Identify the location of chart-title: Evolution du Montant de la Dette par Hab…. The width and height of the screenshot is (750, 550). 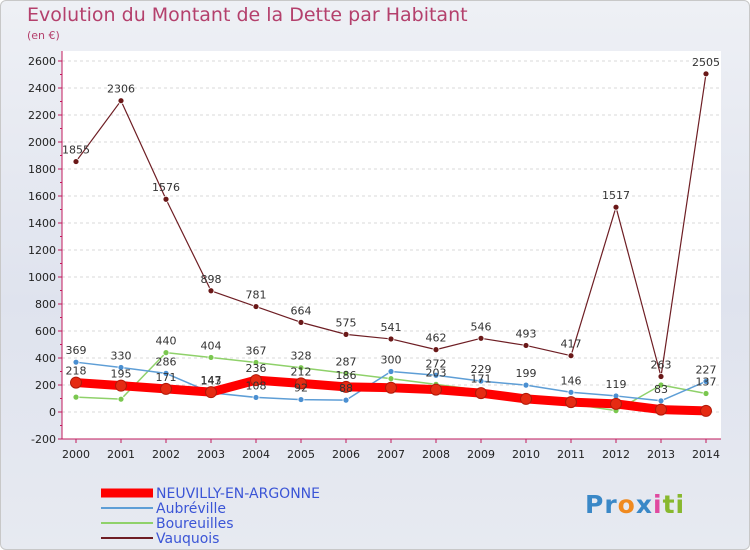
(247, 15).